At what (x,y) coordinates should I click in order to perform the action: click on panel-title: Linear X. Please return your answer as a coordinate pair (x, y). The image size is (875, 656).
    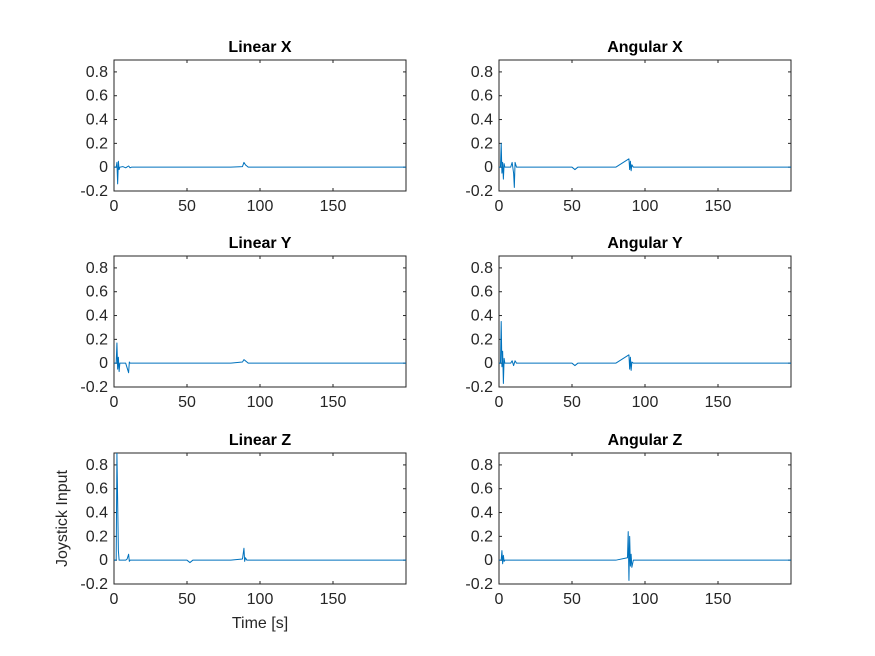
    Looking at the image, I should click on (259, 47).